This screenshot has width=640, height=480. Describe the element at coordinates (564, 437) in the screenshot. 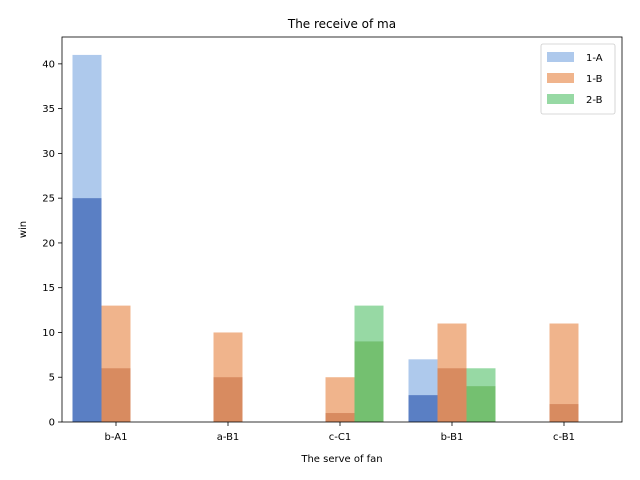

I see `x-tick-label: c-B1` at that location.